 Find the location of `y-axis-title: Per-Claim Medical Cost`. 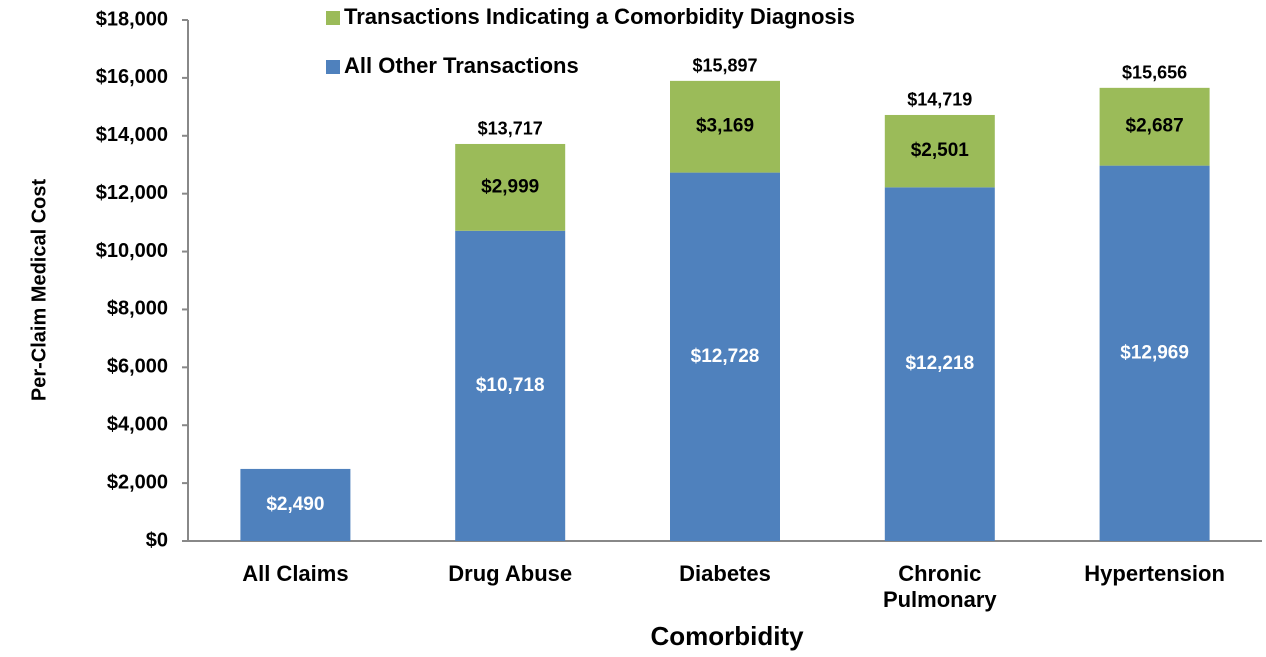

y-axis-title: Per-Claim Medical Cost is located at coordinates (39, 290).